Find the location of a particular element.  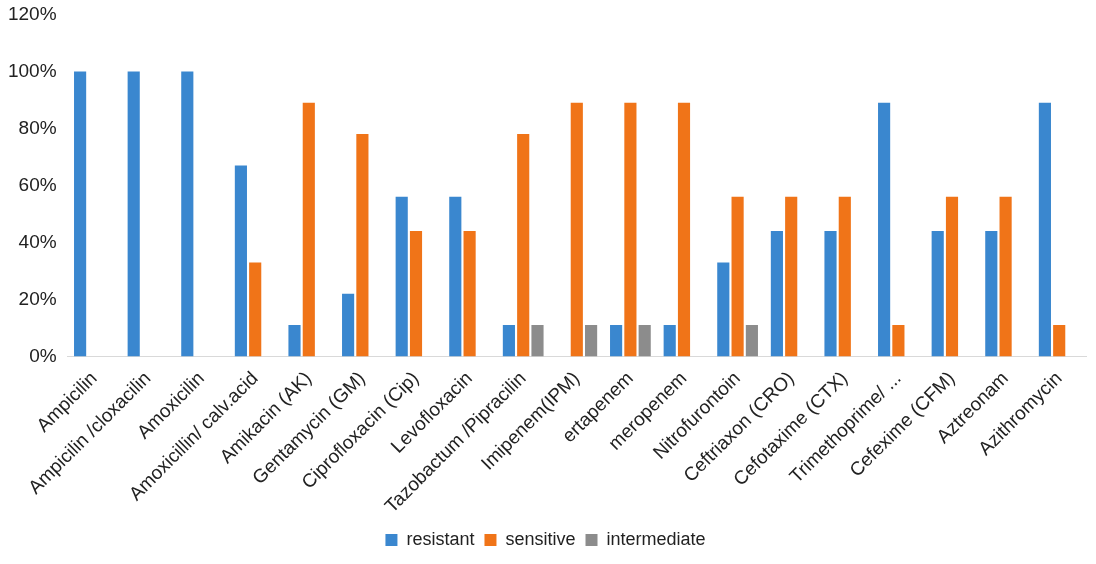

y-tick-label: 40% is located at coordinates (37, 241).